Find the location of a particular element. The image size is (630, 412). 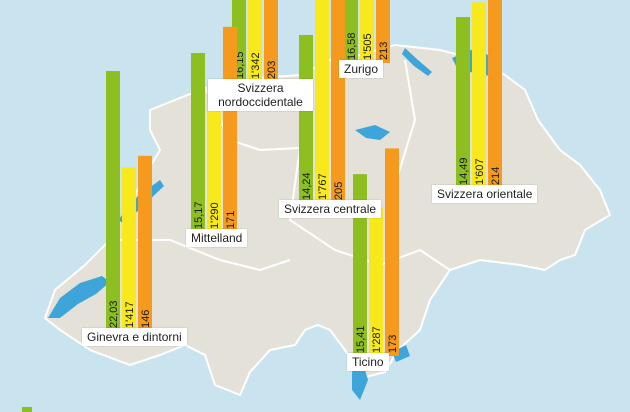

bar-value-label: 14,24 is located at coordinates (307, 186).